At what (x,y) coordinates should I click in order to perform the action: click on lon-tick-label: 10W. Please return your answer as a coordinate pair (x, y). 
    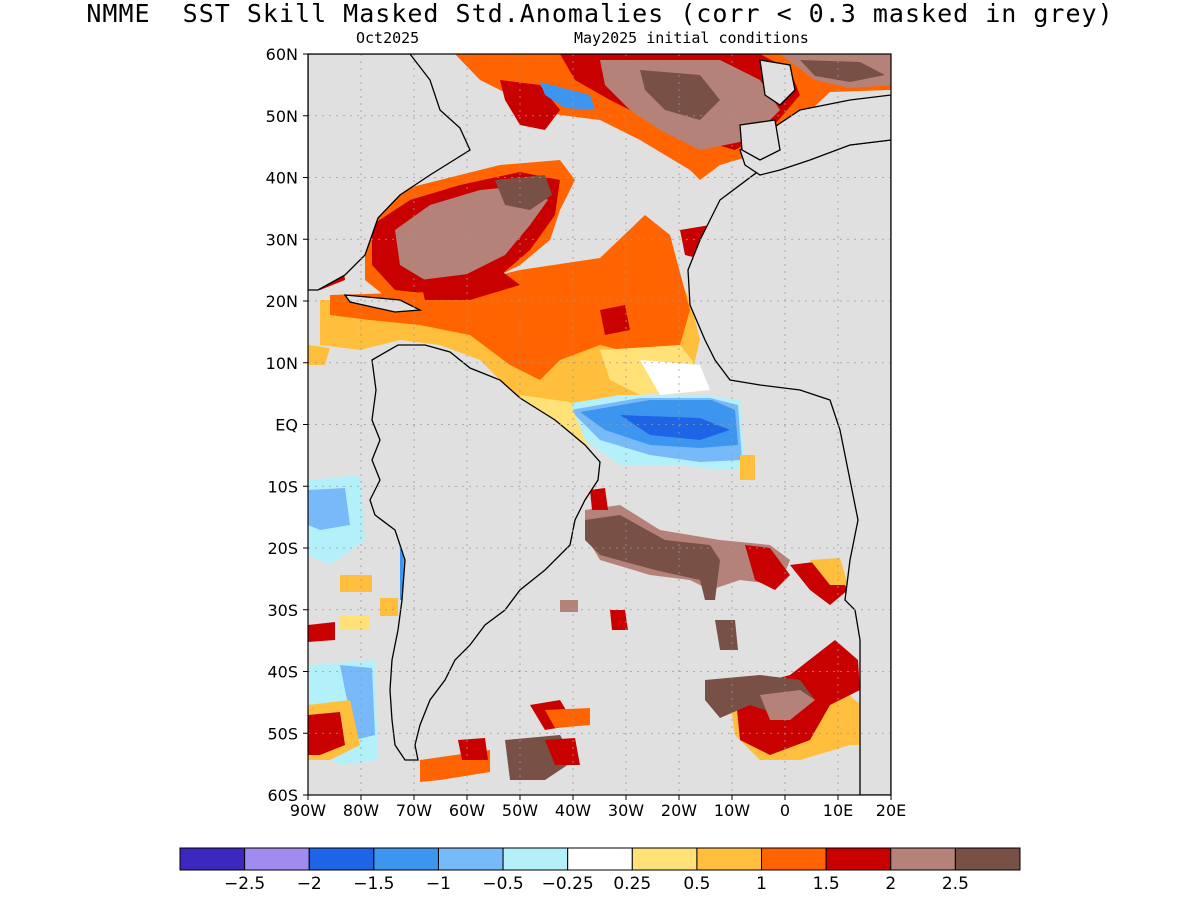
    Looking at the image, I should click on (732, 810).